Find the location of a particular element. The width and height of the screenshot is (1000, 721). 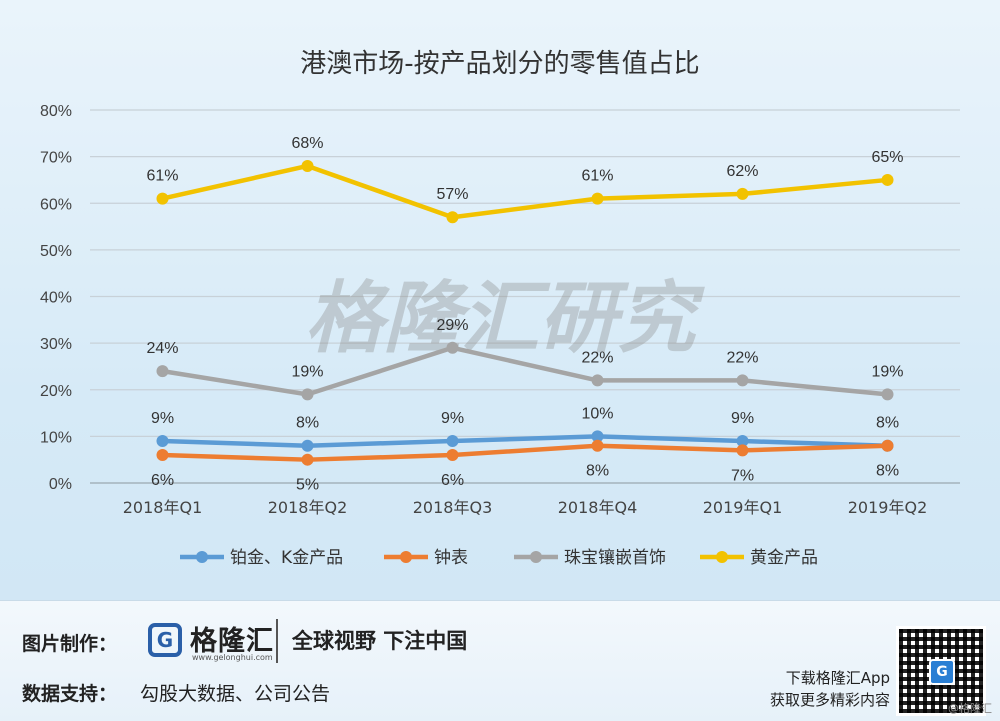

app-promo-text: 获取更多精彩内容 is located at coordinates (829, 700).